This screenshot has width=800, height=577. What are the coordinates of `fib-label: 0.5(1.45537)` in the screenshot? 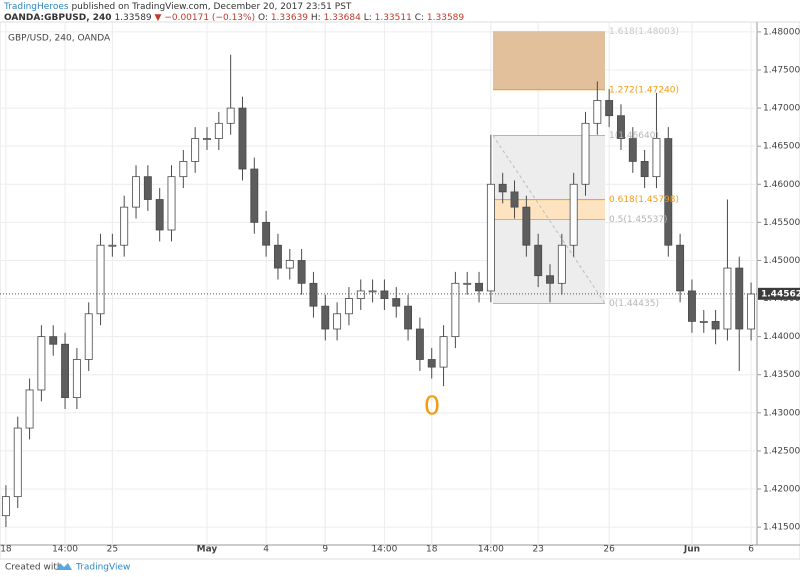 It's located at (638, 220).